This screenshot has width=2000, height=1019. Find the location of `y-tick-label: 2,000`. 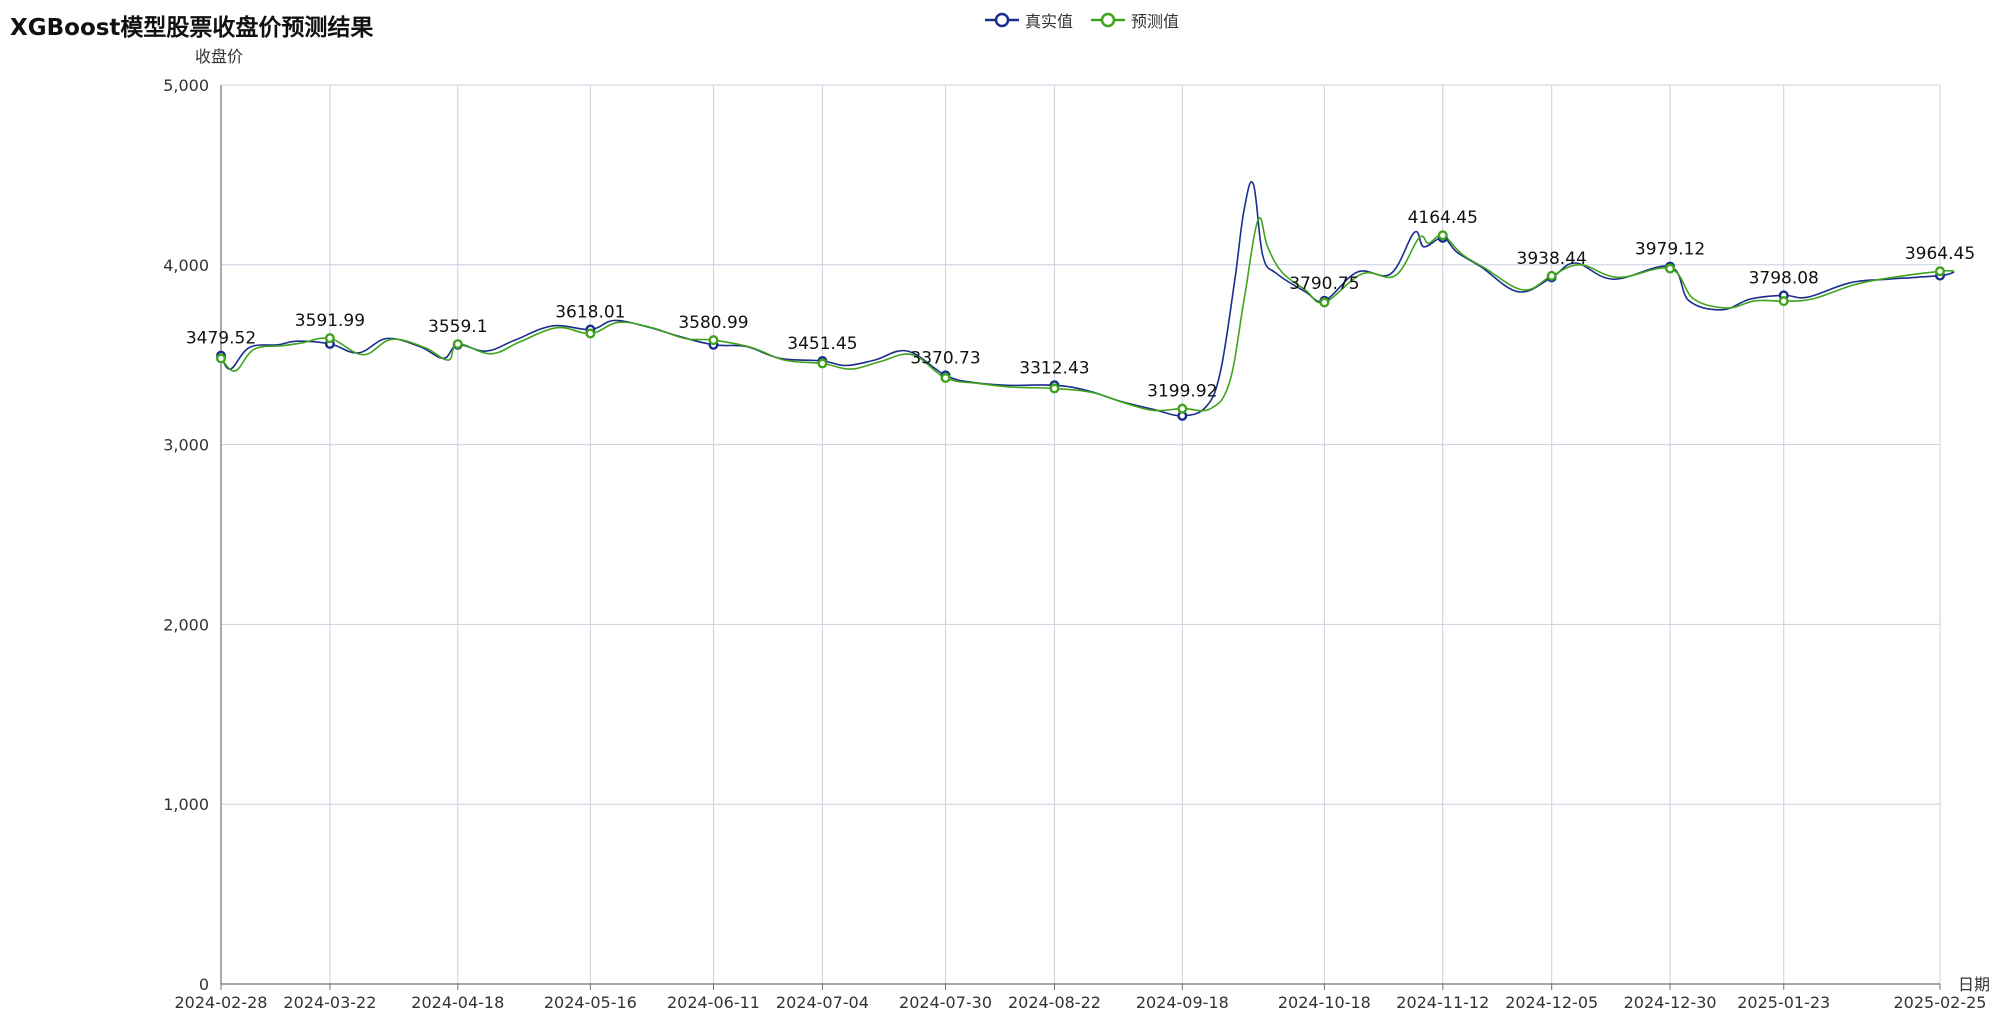

y-tick-label: 2,000 is located at coordinates (186, 624).